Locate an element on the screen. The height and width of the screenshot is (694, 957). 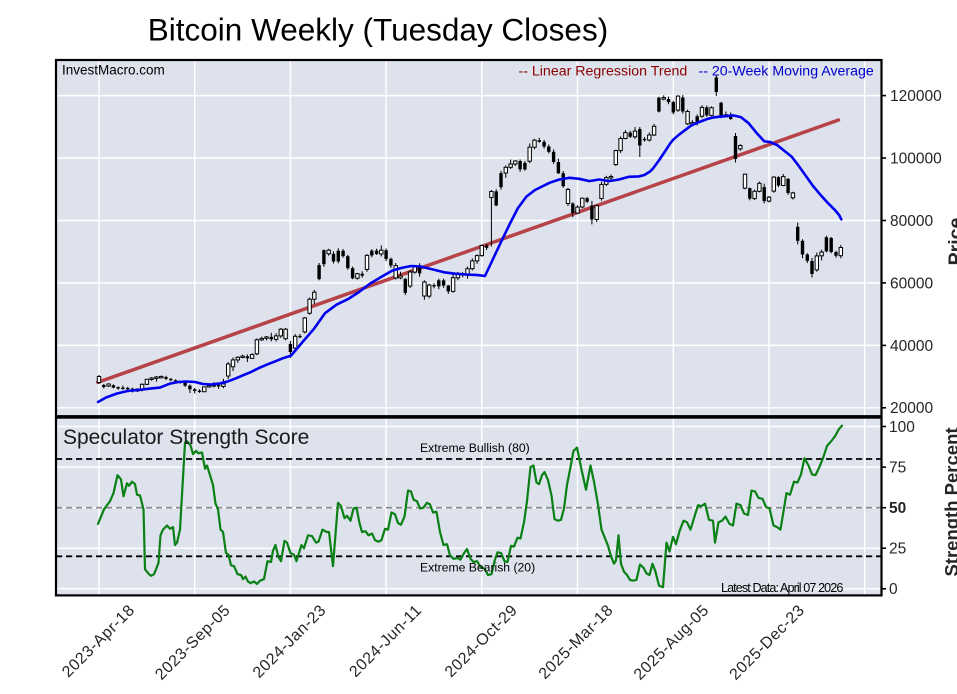
svg-text: Latest Data: April 07 2026 is located at coordinates (782, 588).